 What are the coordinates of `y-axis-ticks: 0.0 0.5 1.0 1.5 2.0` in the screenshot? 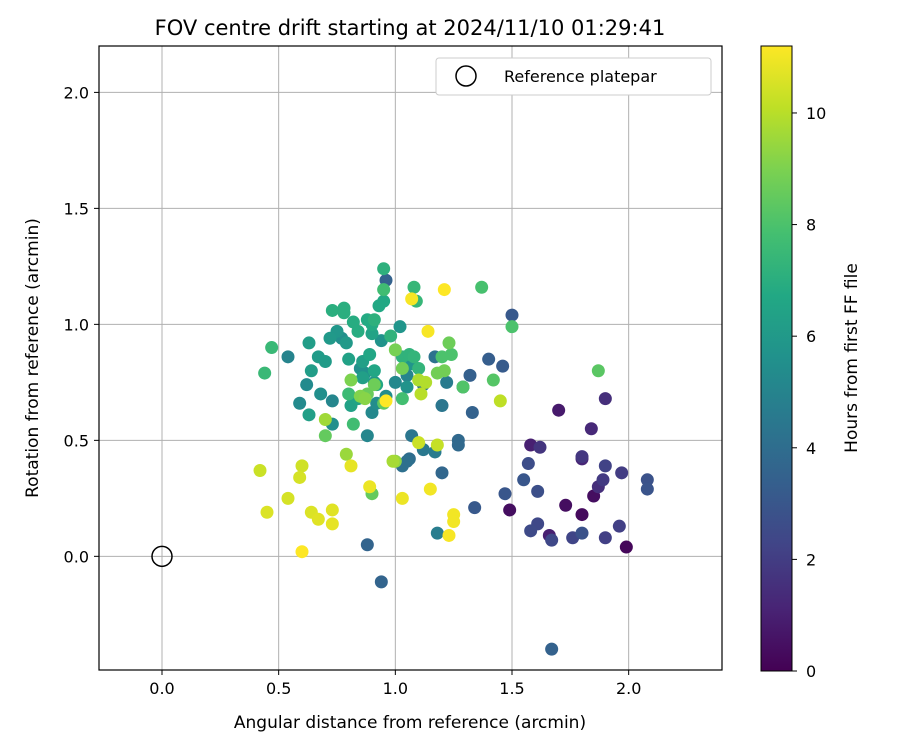 It's located at (81, 324).